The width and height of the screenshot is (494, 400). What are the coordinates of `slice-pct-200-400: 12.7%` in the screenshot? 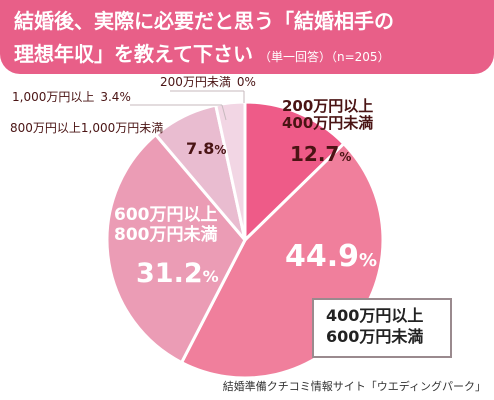 It's located at (320, 154).